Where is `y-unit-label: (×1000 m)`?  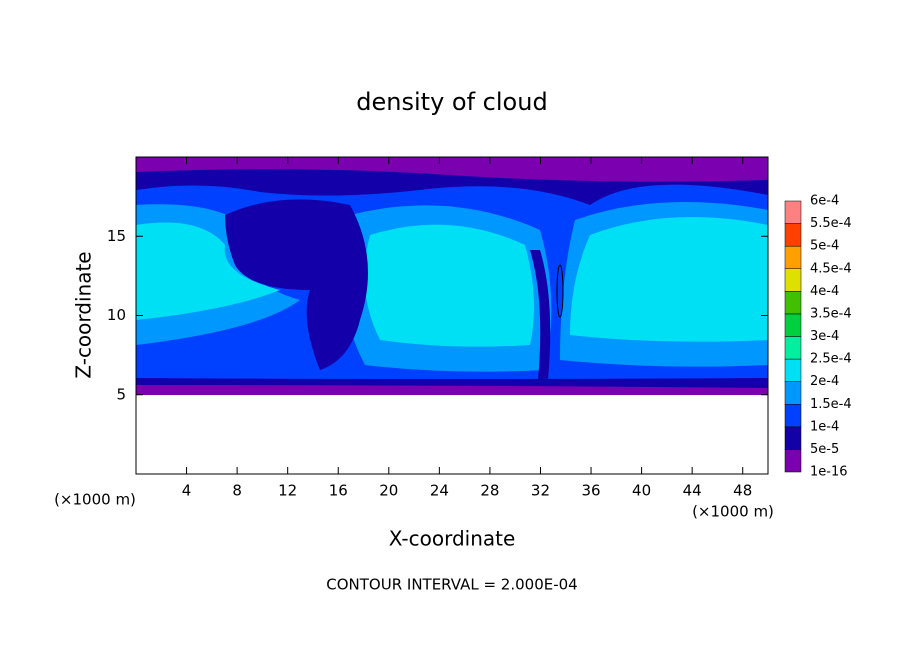
y-unit-label: (×1000 m) is located at coordinates (95, 500).